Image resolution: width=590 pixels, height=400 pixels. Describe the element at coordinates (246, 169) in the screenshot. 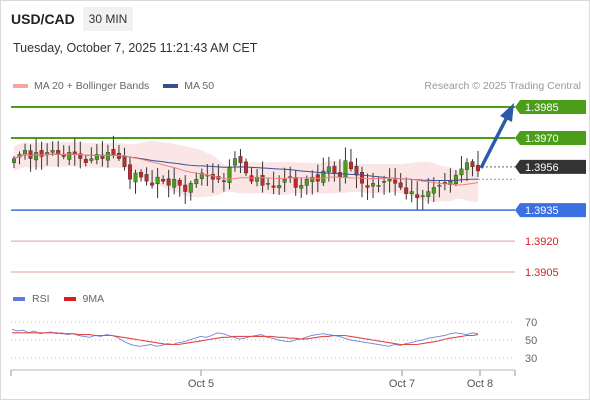

I see `ma20-line` at that location.